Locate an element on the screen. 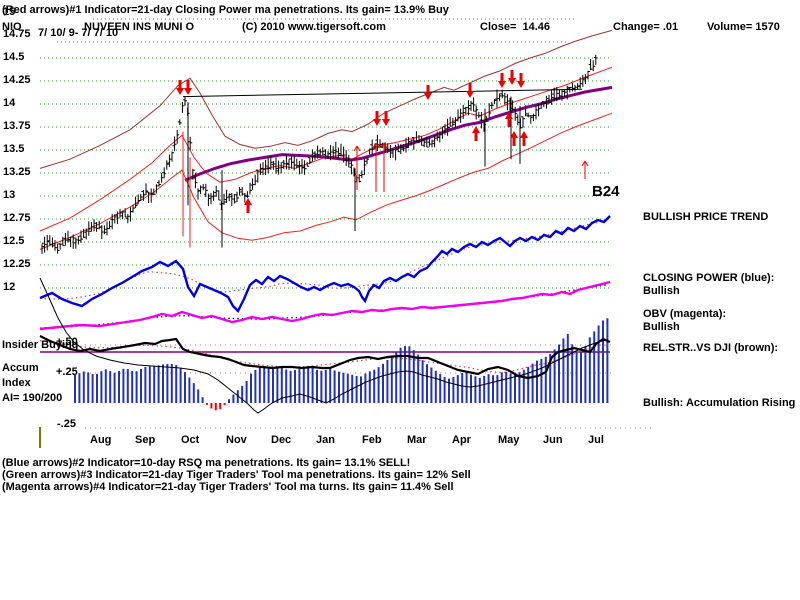 This screenshot has height=600, width=800. month-label: May is located at coordinates (509, 440).